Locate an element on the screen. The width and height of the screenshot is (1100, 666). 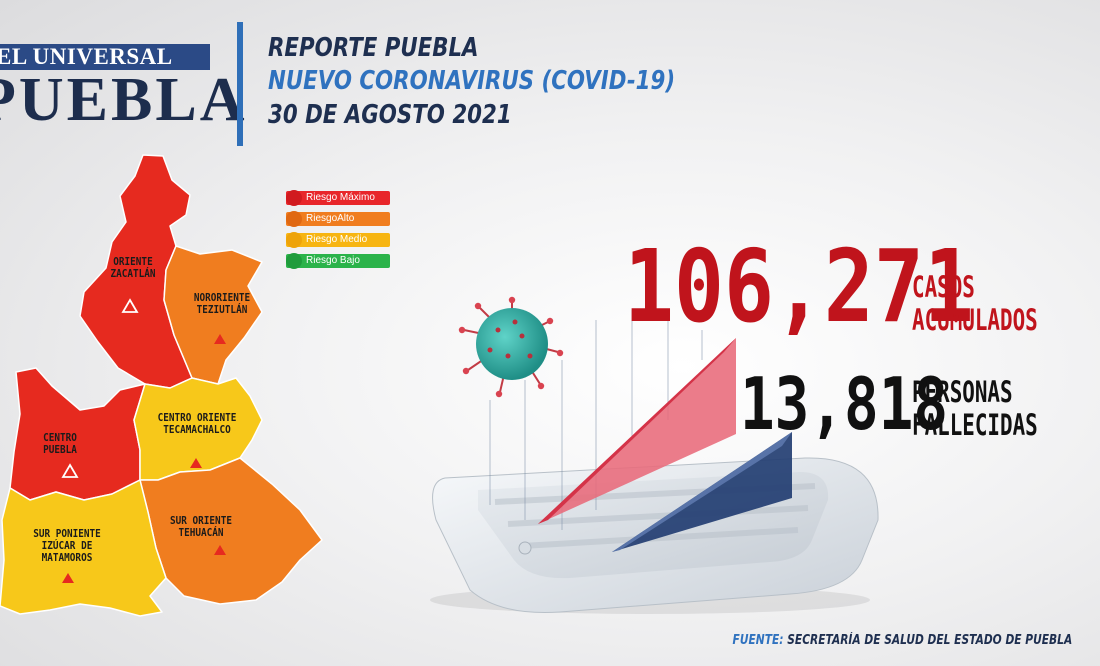
region-centro-oriente-tecamachalco is located at coordinates (198, 429).